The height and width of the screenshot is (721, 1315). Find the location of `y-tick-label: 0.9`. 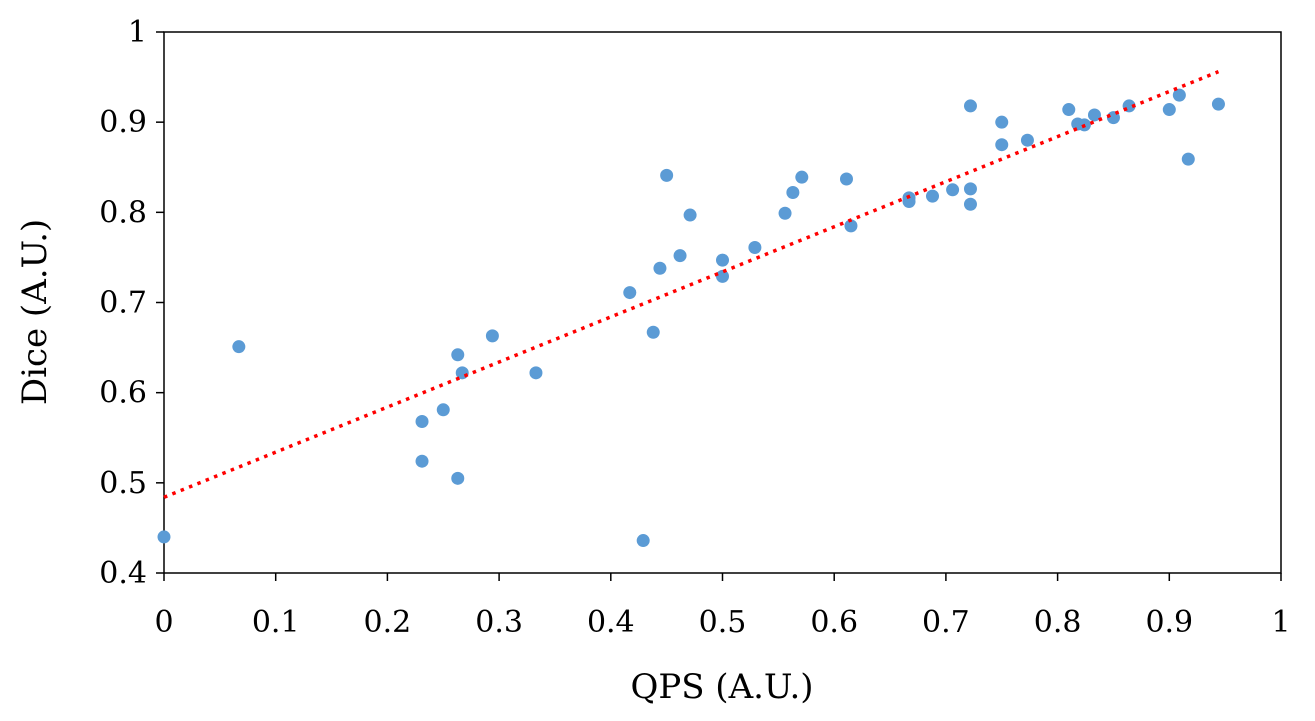

y-tick-label: 0.9 is located at coordinates (123, 122).